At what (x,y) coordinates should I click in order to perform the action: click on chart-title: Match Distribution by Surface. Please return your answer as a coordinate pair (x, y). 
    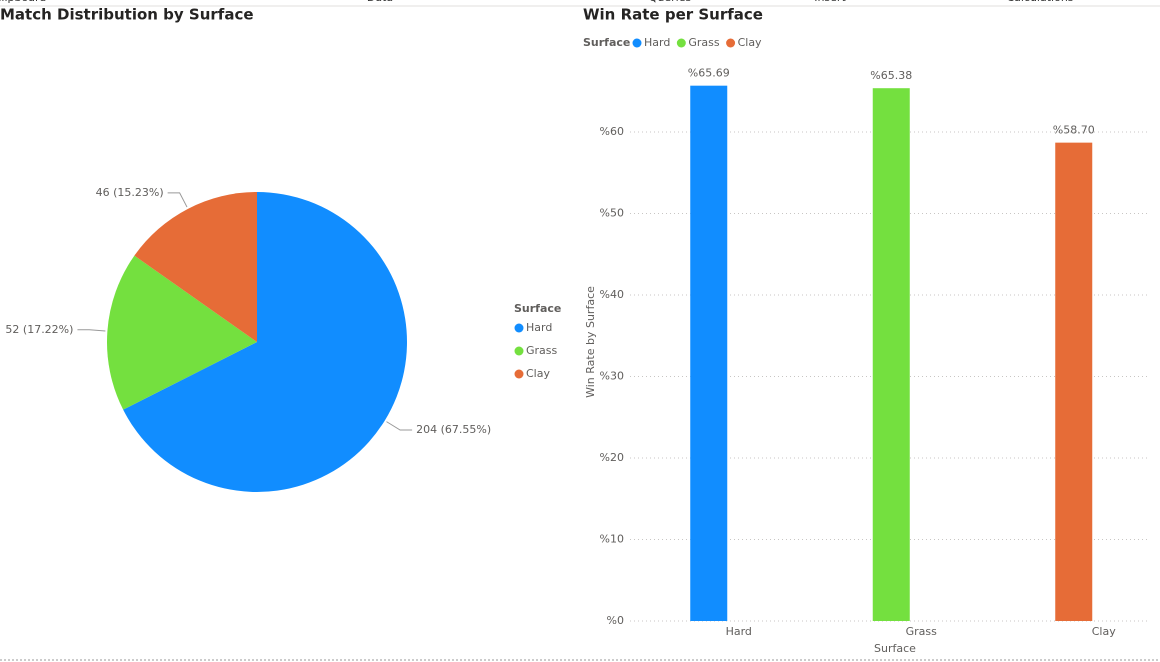
    Looking at the image, I should click on (127, 15).